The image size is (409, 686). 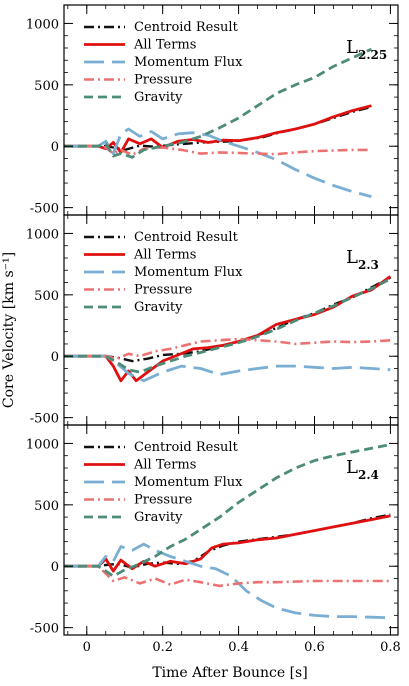 I want to click on x-tick-label: 0.6, so click(x=314, y=647).